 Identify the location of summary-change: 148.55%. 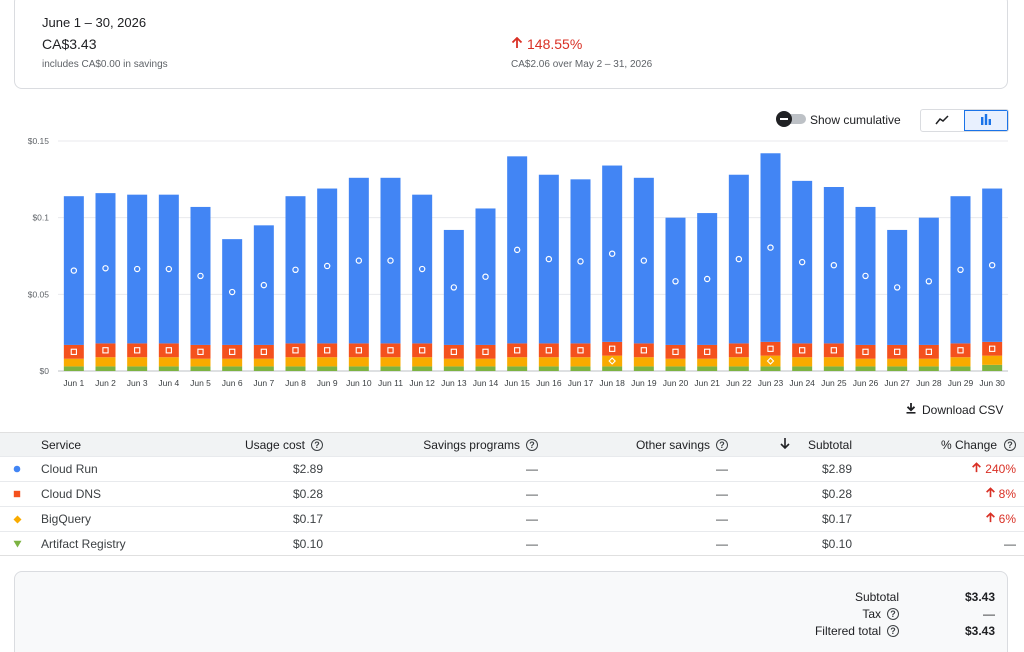
(546, 44).